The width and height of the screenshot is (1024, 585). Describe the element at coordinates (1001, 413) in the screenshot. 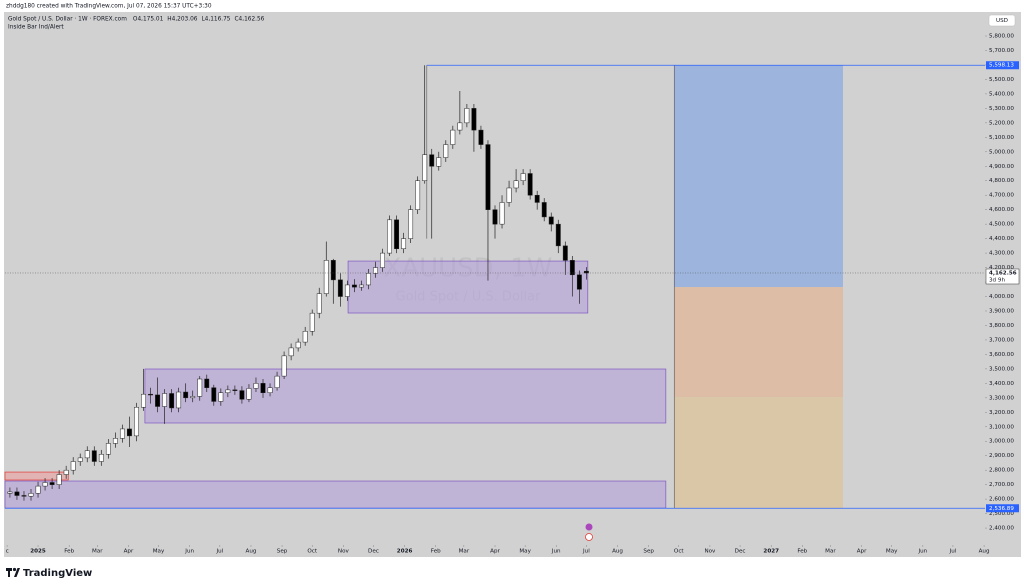

I see `y-tick-label: 3,200.00` at that location.